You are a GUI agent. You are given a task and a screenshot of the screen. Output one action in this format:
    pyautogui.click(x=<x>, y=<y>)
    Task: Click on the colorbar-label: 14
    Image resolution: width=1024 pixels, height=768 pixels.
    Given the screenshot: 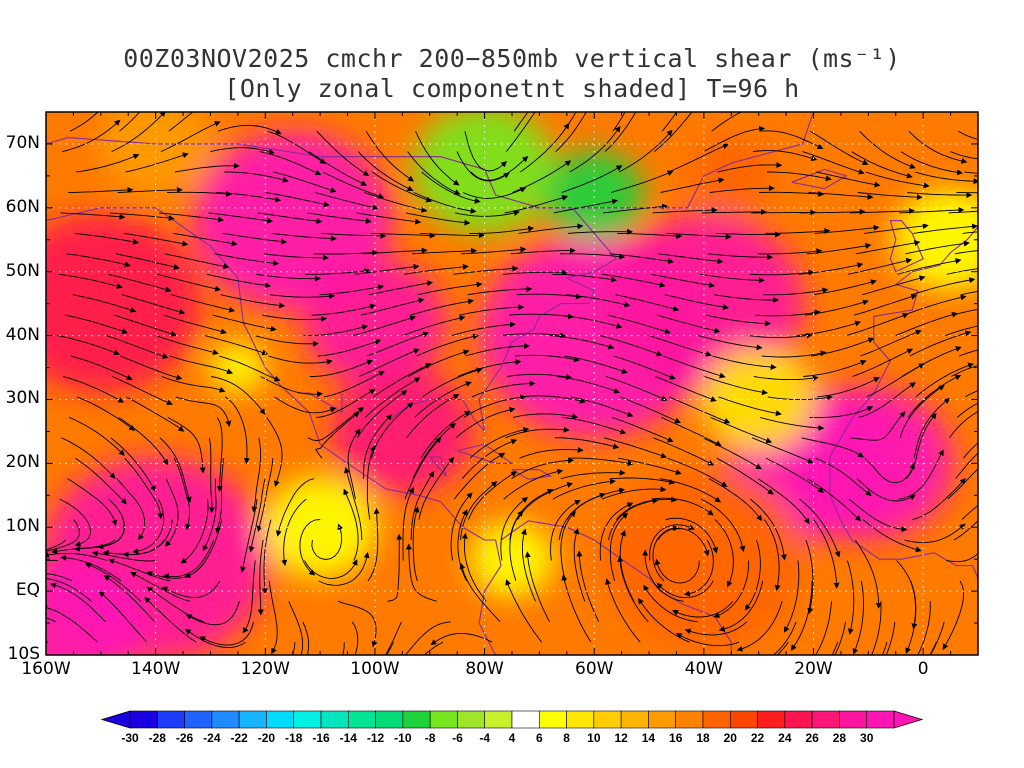 What is the action you would take?
    pyautogui.click(x=648, y=738)
    